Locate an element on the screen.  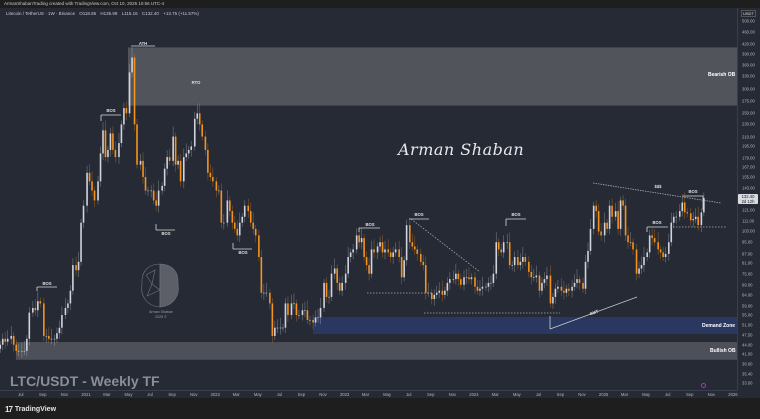
zone-bearish-ob is located at coordinates (432, 76).